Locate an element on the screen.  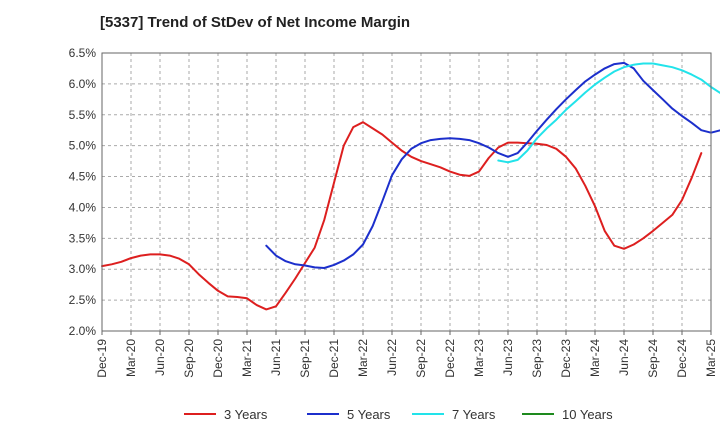
x-tick-label: Dec-23 is located at coordinates (566, 358).